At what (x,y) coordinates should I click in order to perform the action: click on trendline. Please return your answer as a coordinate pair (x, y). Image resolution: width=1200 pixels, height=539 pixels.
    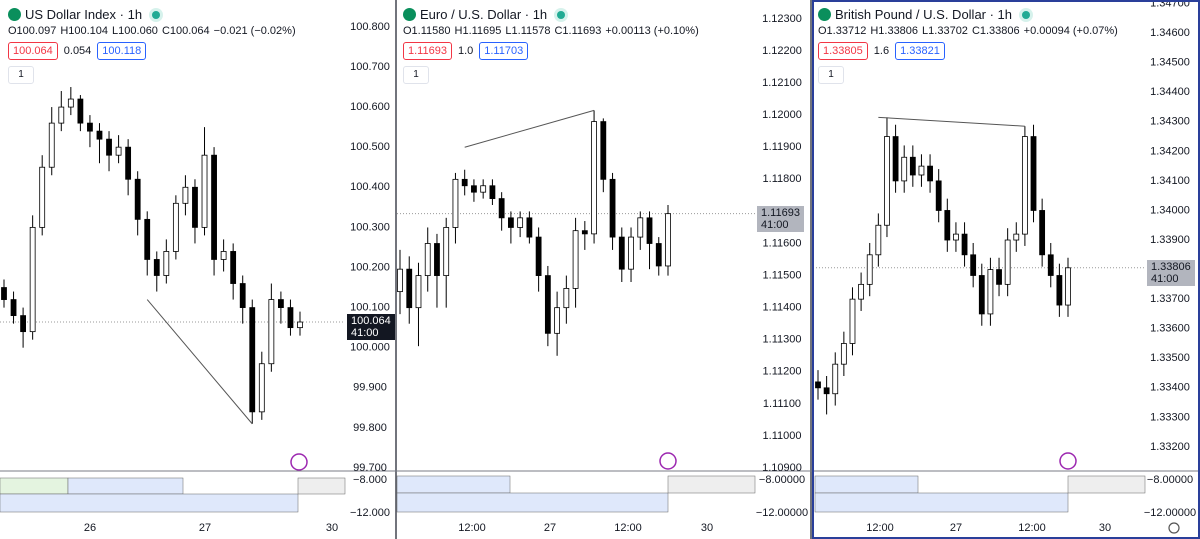
    Looking at the image, I should click on (529, 128).